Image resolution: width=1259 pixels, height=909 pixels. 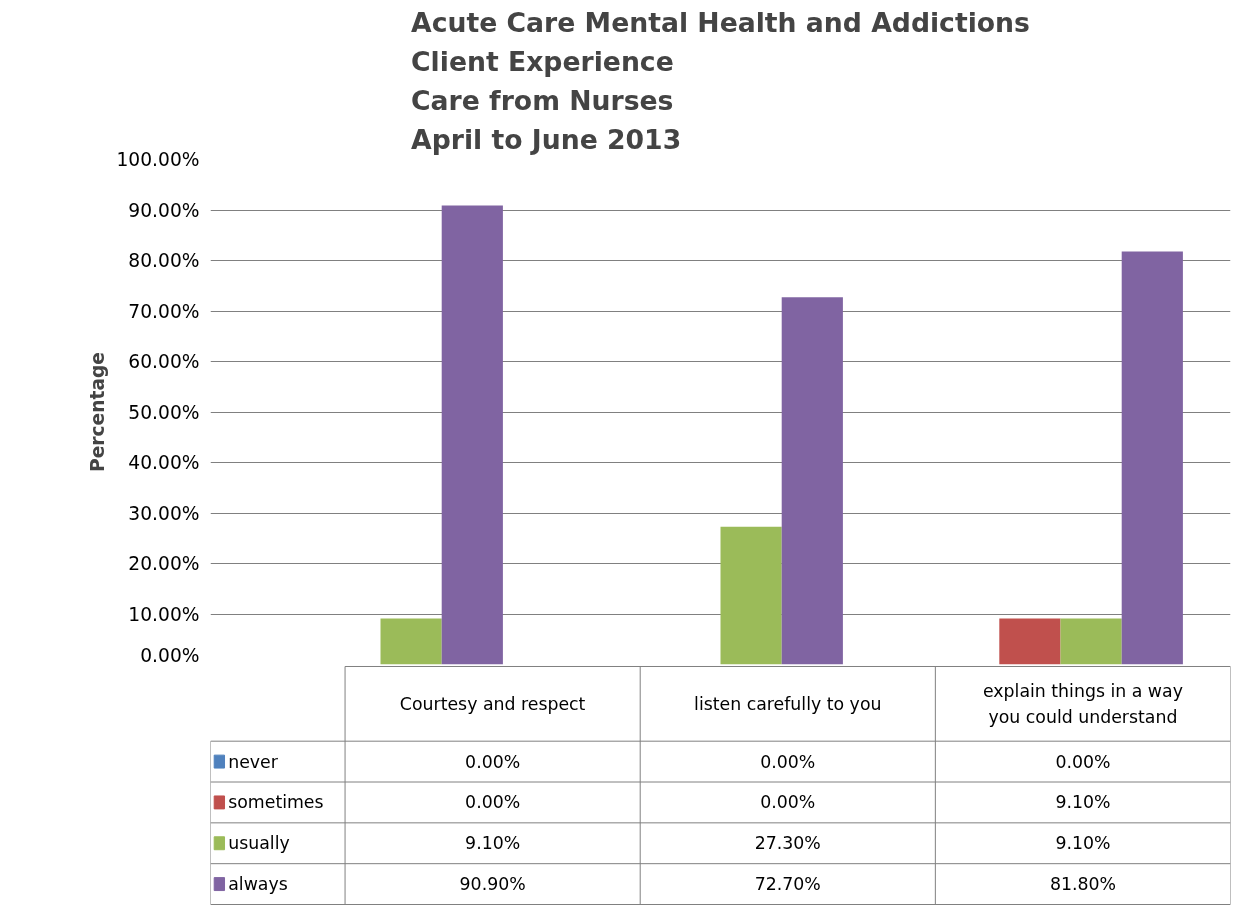 I want to click on data-label: 72.70%, so click(x=787, y=884).